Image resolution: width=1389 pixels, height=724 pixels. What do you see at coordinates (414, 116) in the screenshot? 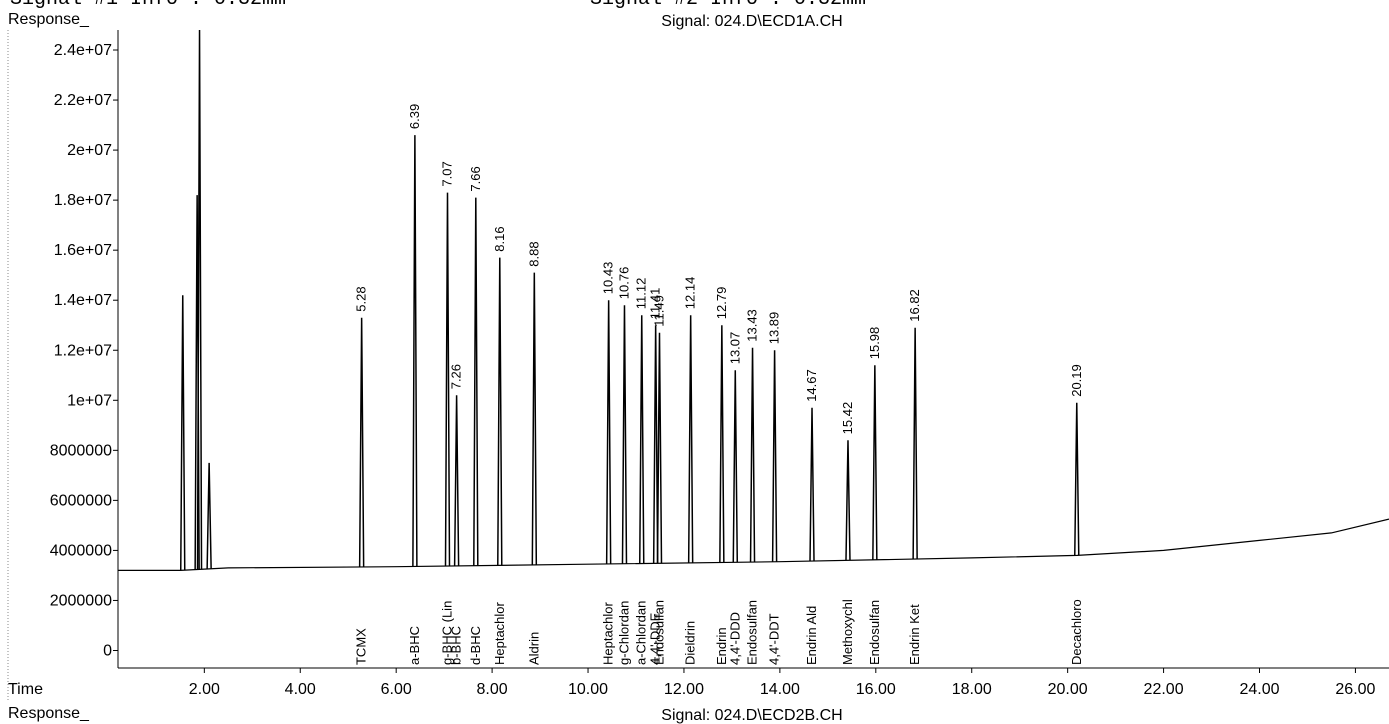
I see `retention-time-label: 6.39` at bounding box center [414, 116].